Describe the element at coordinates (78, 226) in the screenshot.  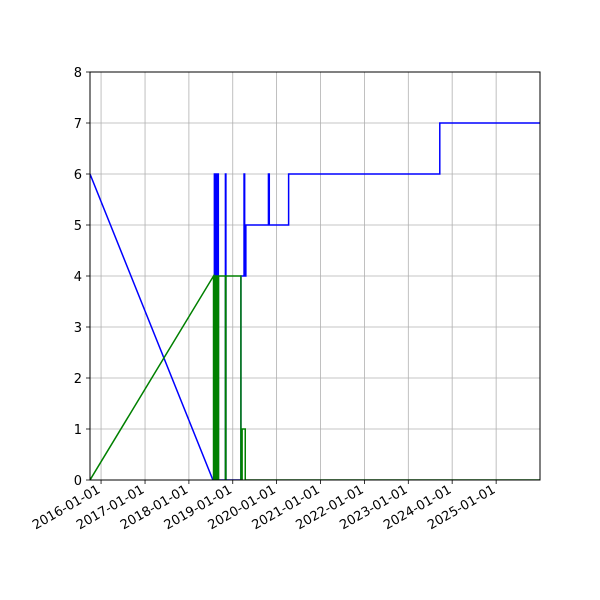
I see `y-tick-label: 5` at that location.